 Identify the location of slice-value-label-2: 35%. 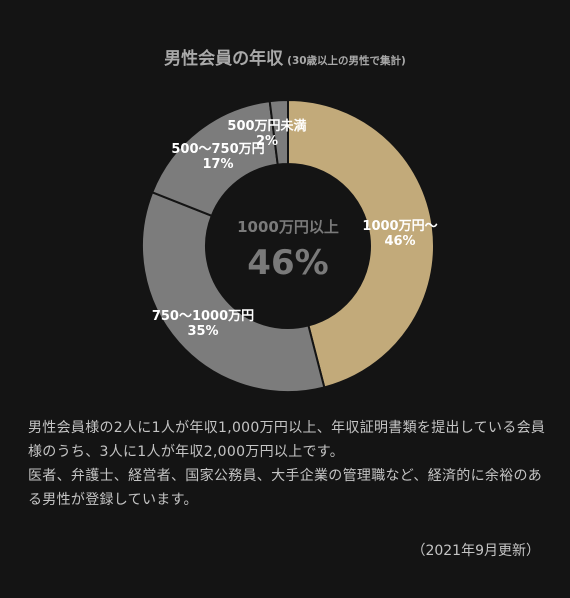
(202, 331).